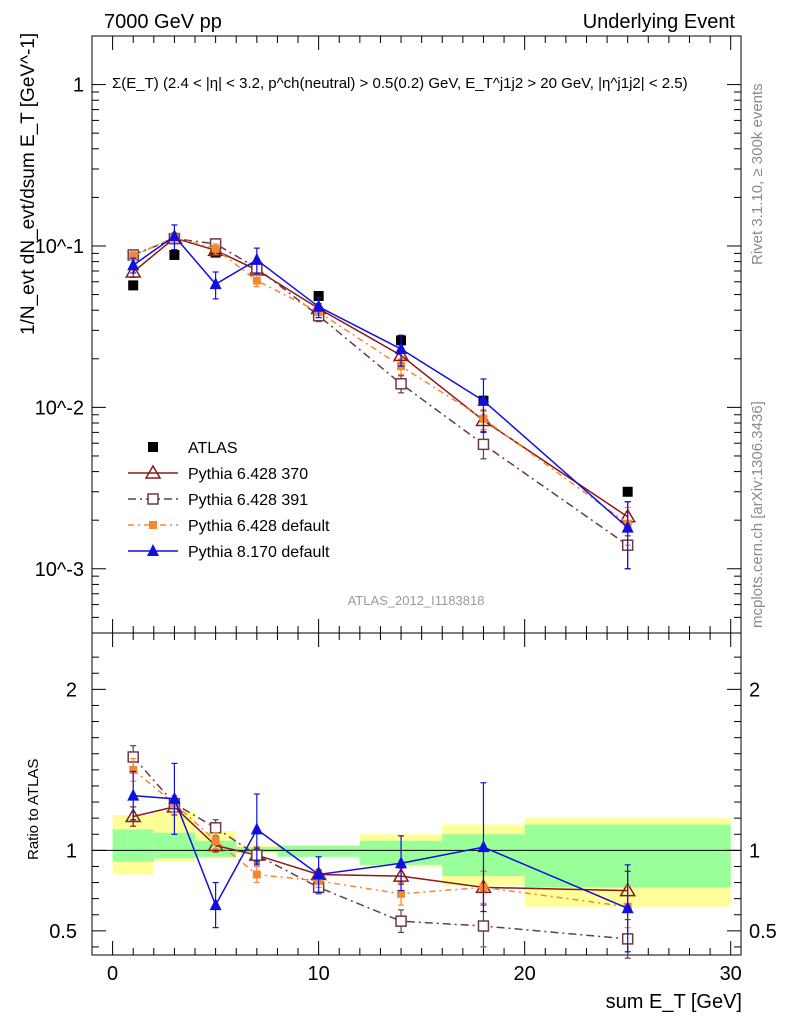  What do you see at coordinates (63, 932) in the screenshot?
I see `ratio-tick-label: 0.5` at bounding box center [63, 932].